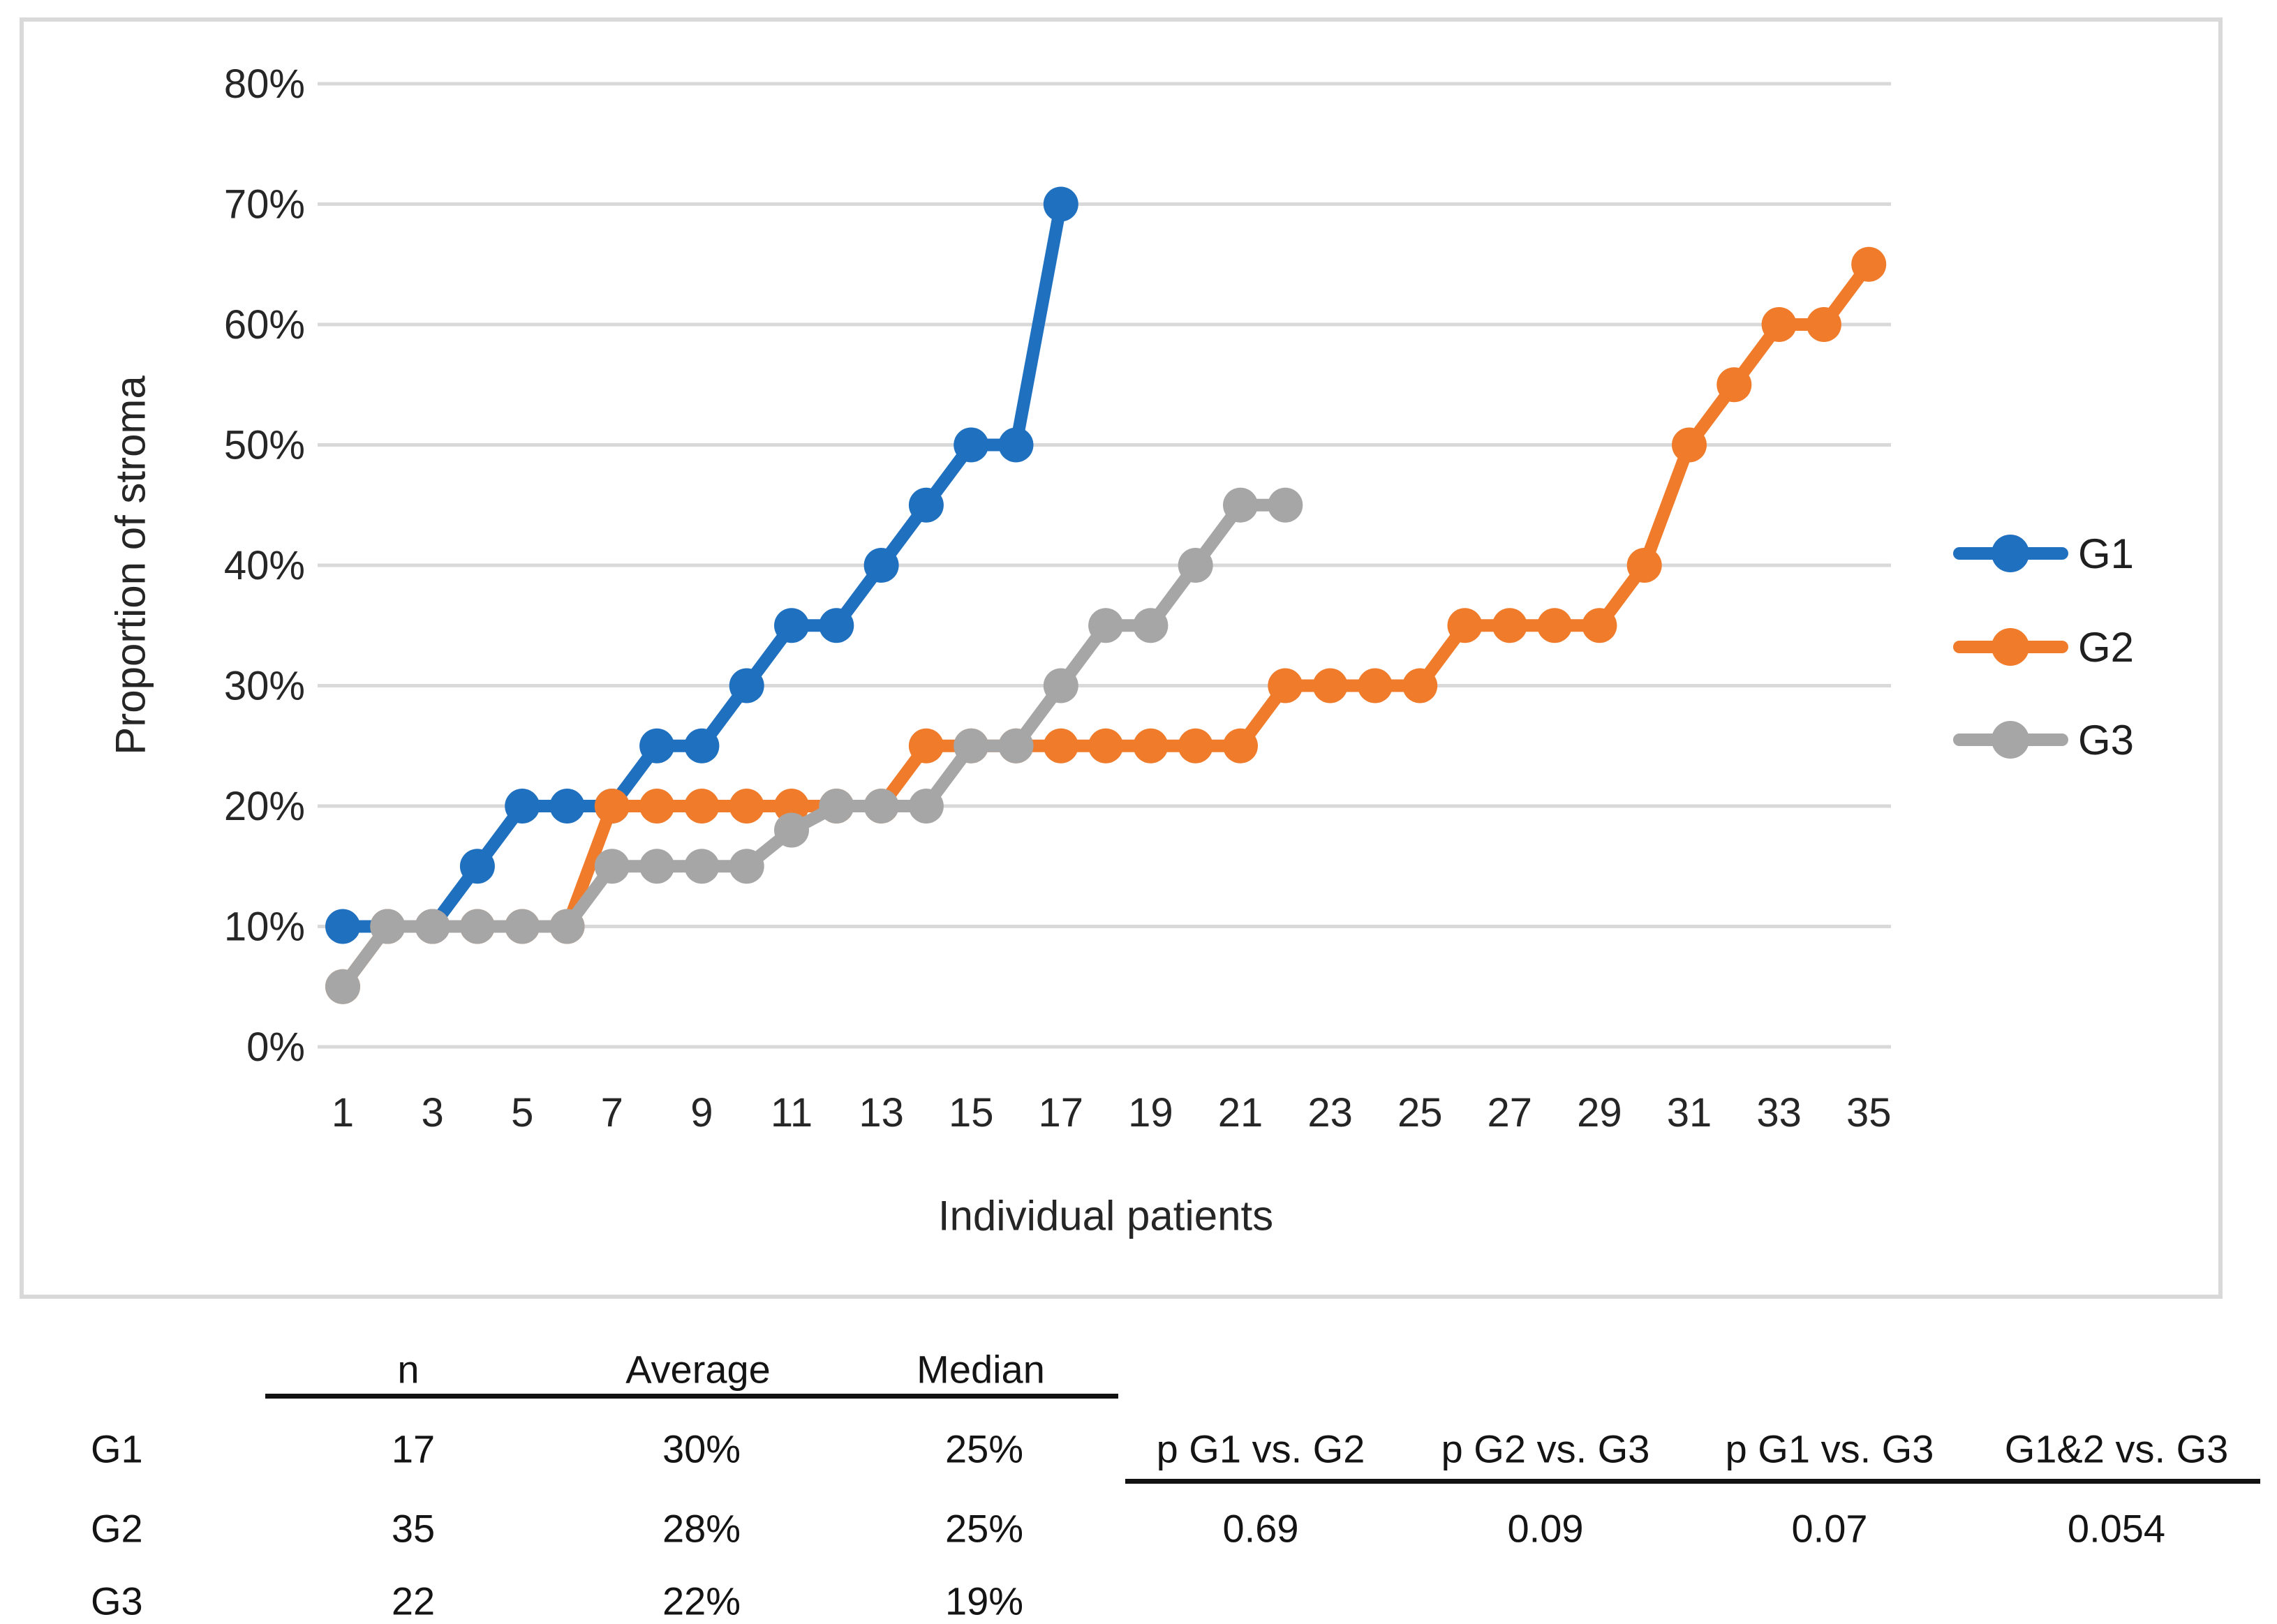  Describe the element at coordinates (1105, 1215) in the screenshot. I see `x-axis-title: Individual patients` at that location.